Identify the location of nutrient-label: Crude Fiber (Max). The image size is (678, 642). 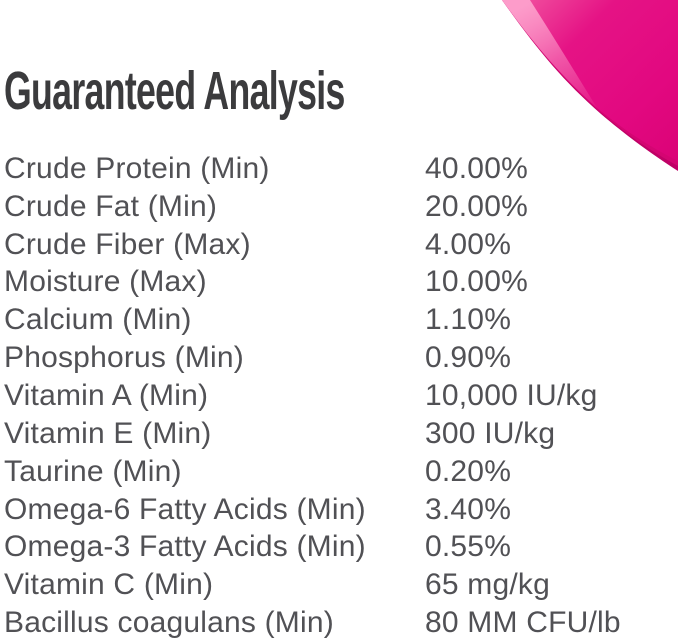
(127, 244).